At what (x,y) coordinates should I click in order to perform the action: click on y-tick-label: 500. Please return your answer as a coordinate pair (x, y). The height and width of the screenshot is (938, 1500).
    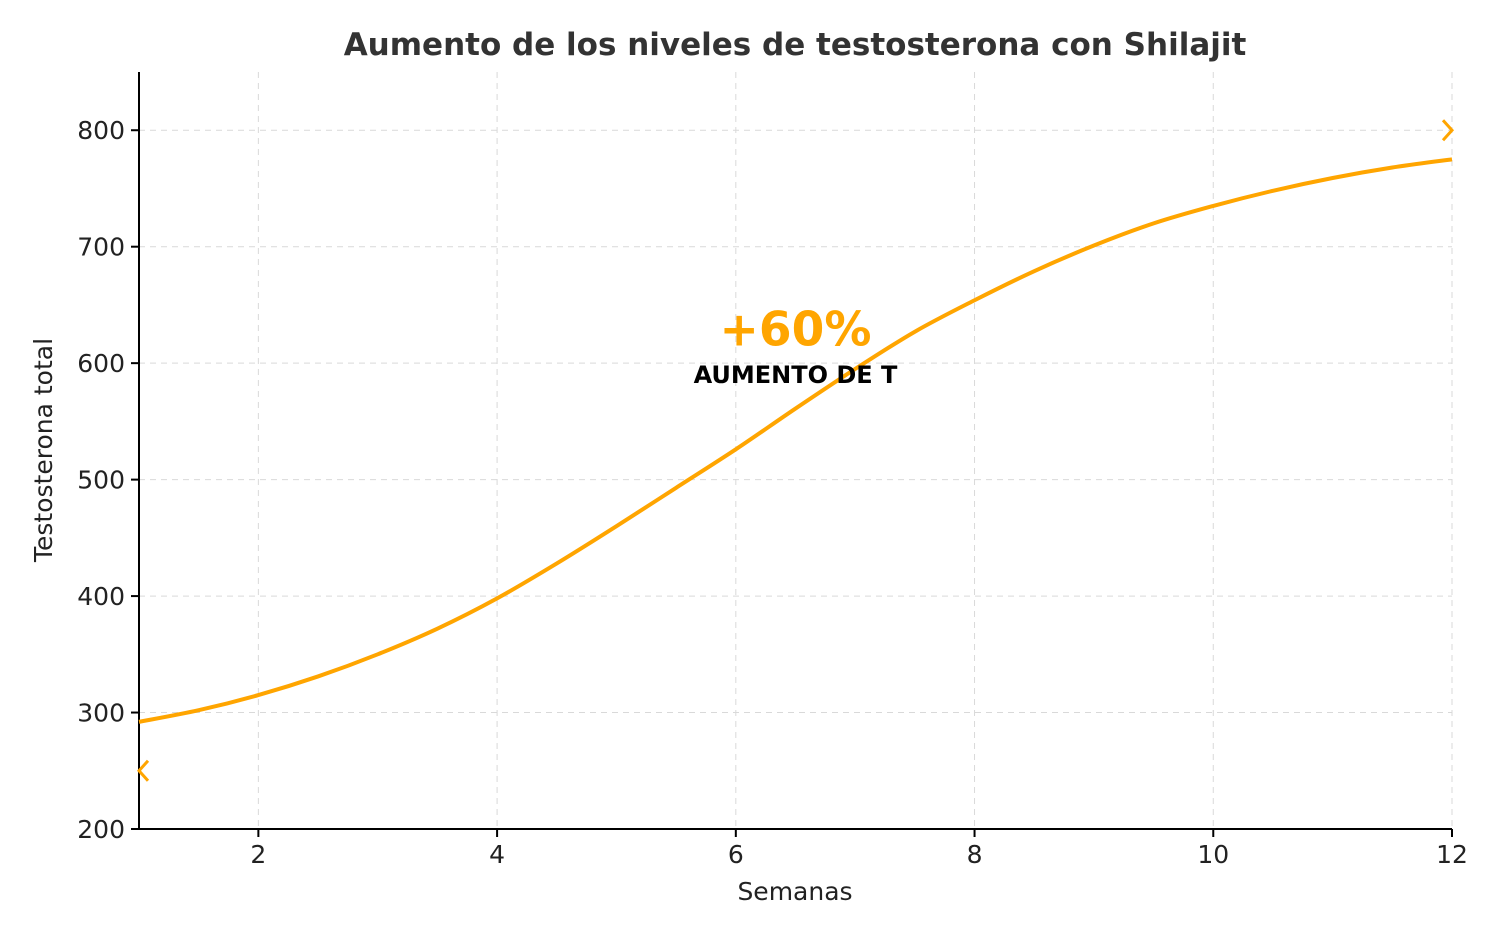
    Looking at the image, I should click on (101, 480).